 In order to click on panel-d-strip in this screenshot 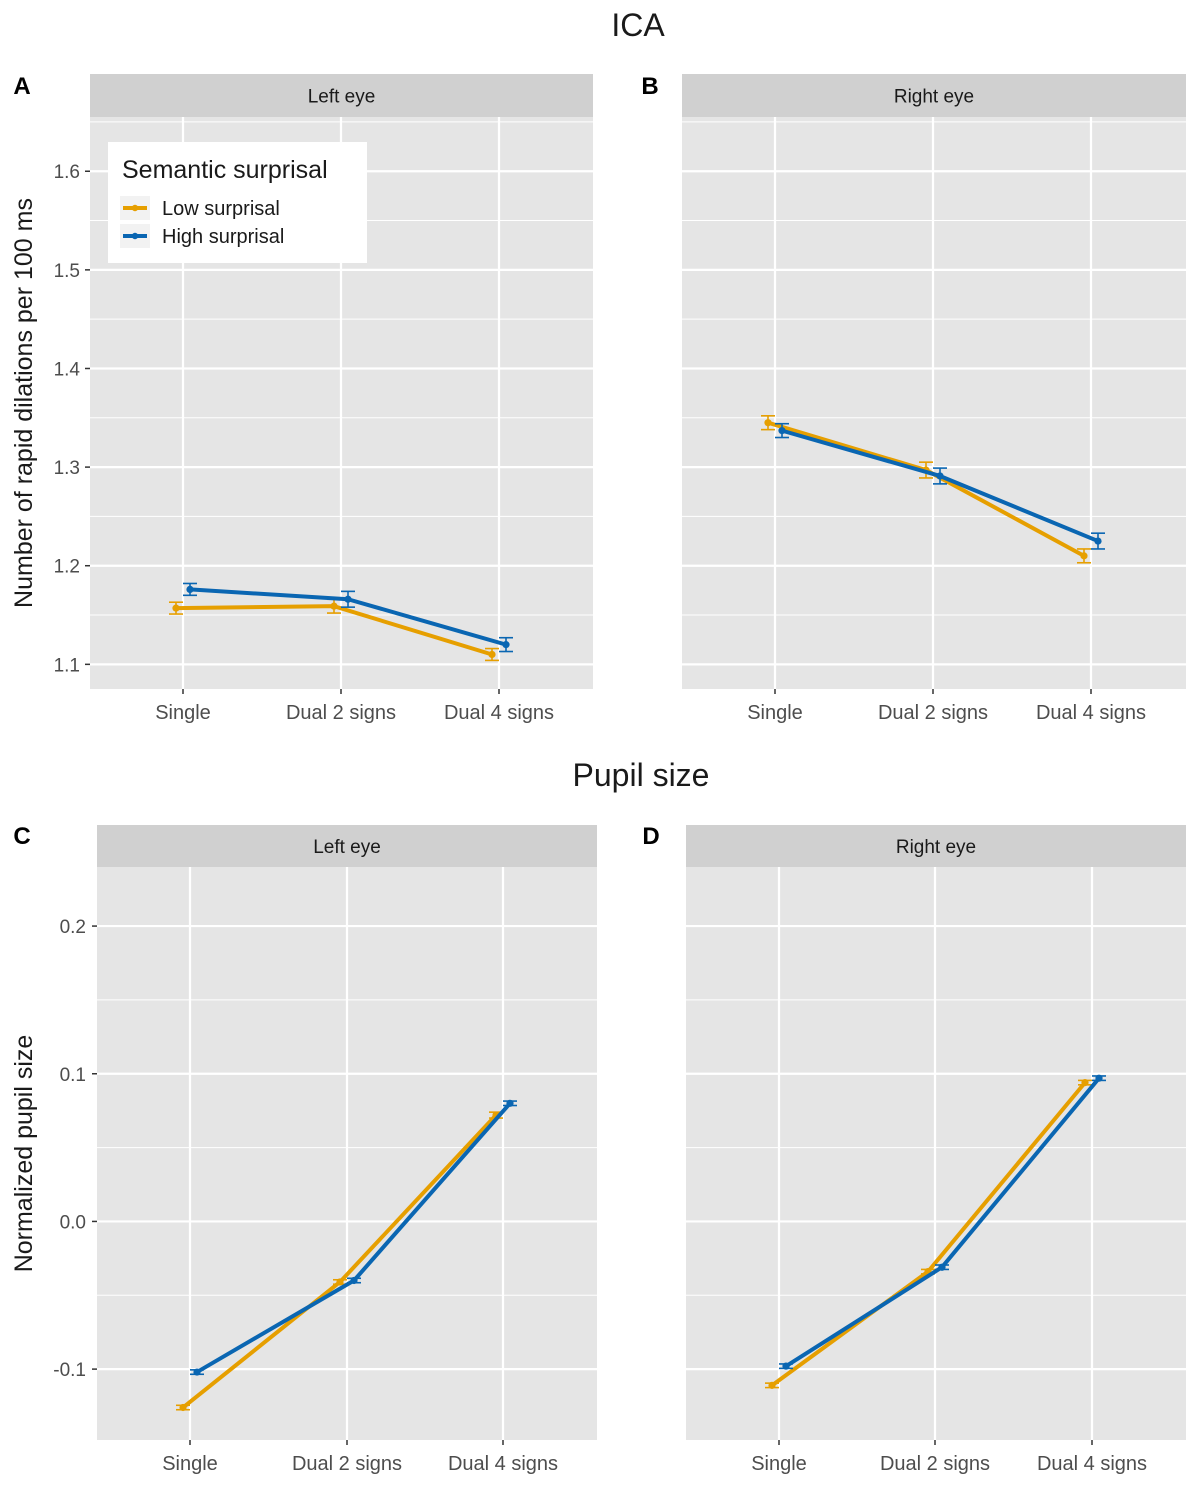, I will do `click(936, 846)`.